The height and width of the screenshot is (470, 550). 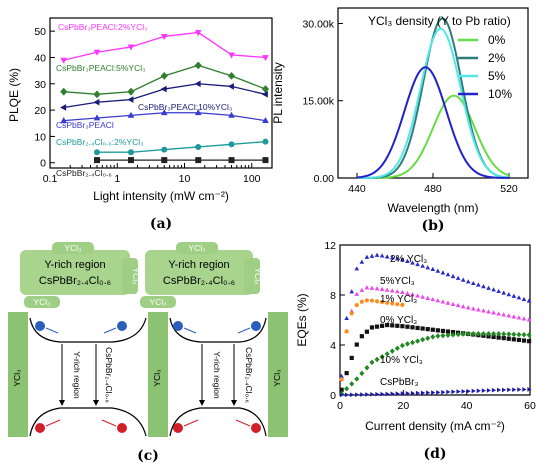 I want to click on a-series-label-0: CsPbBr₃PEACl:2%YCl₃, so click(x=103, y=27).